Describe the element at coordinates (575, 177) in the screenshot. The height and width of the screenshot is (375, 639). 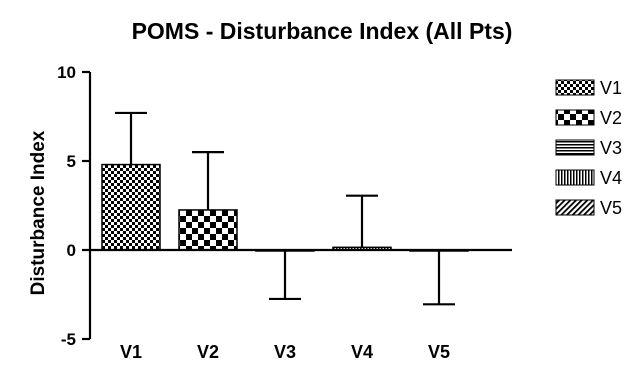
I see `legend-swatch-v4` at that location.